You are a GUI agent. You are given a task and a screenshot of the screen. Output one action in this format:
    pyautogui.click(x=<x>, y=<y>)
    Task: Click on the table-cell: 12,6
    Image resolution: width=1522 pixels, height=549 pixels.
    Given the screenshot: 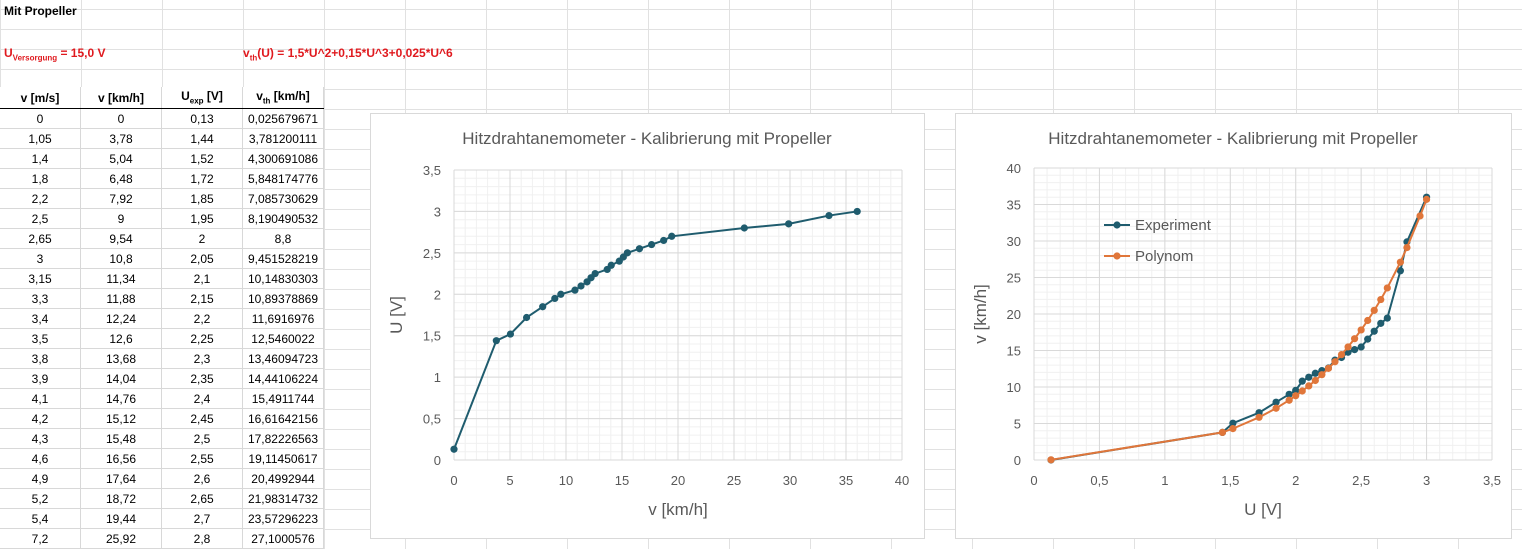 What is the action you would take?
    pyautogui.click(x=121, y=338)
    